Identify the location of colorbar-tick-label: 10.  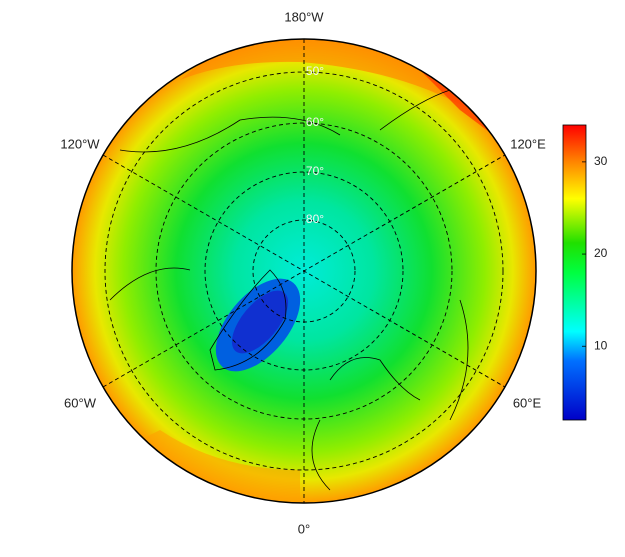
(601, 345).